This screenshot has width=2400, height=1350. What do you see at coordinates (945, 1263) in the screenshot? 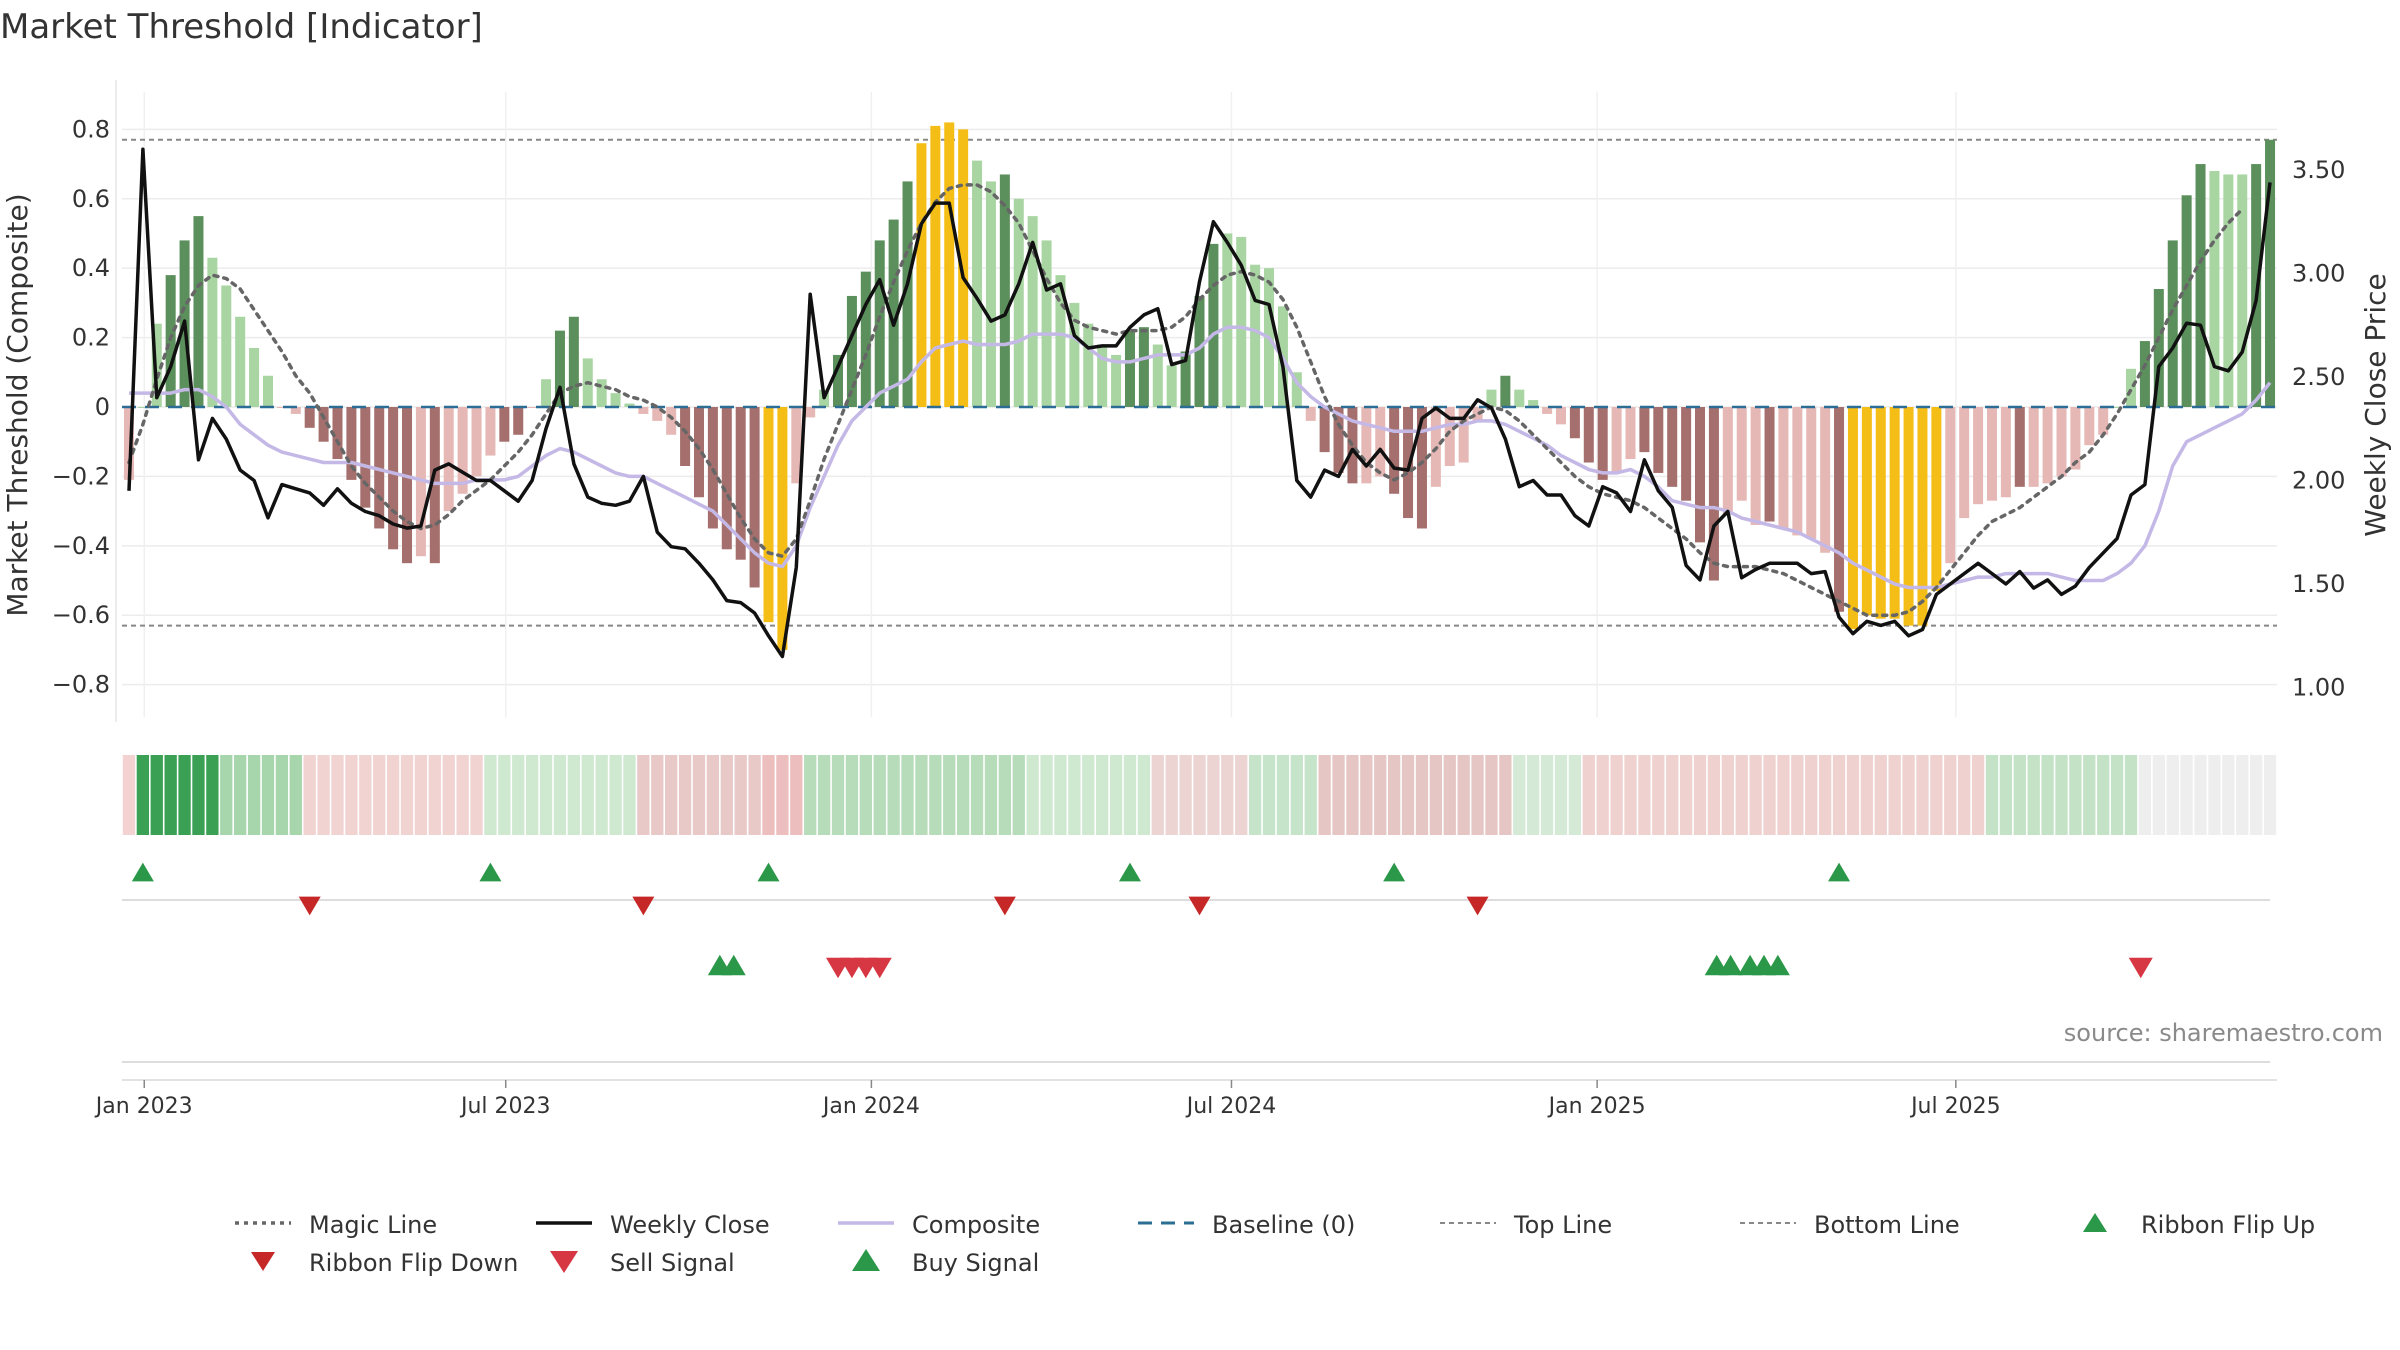
I see `legend-item: Buy Signal` at bounding box center [945, 1263].